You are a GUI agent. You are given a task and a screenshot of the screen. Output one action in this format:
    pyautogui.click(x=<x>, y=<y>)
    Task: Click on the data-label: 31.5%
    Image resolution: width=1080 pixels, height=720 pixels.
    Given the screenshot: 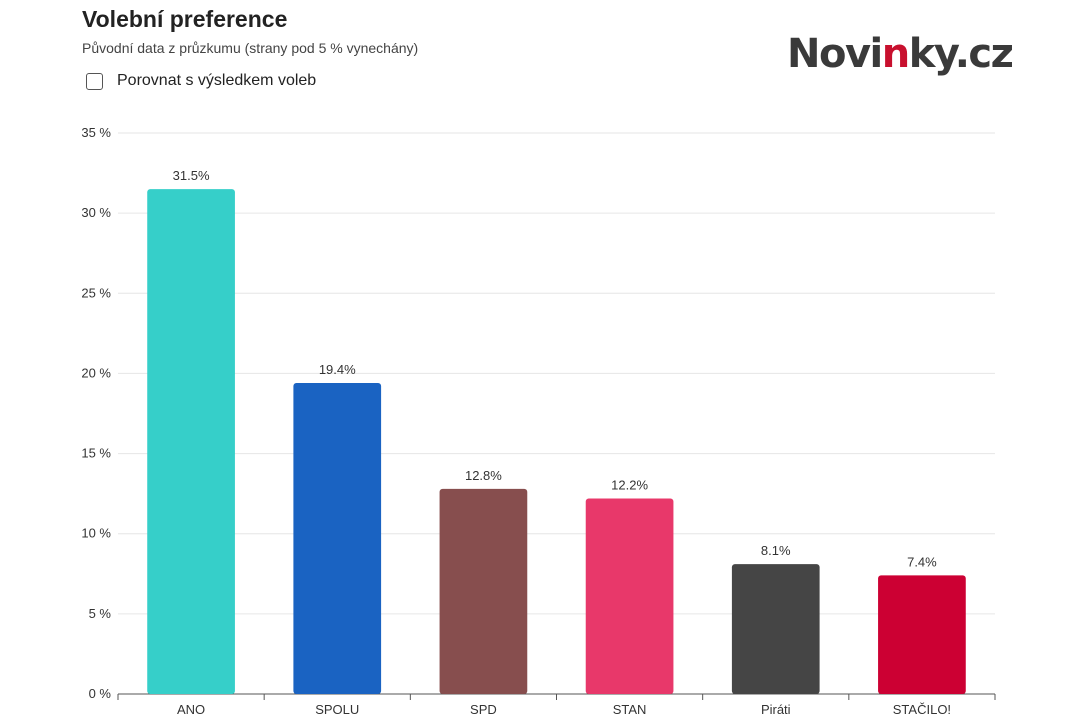 What is the action you would take?
    pyautogui.click(x=191, y=175)
    